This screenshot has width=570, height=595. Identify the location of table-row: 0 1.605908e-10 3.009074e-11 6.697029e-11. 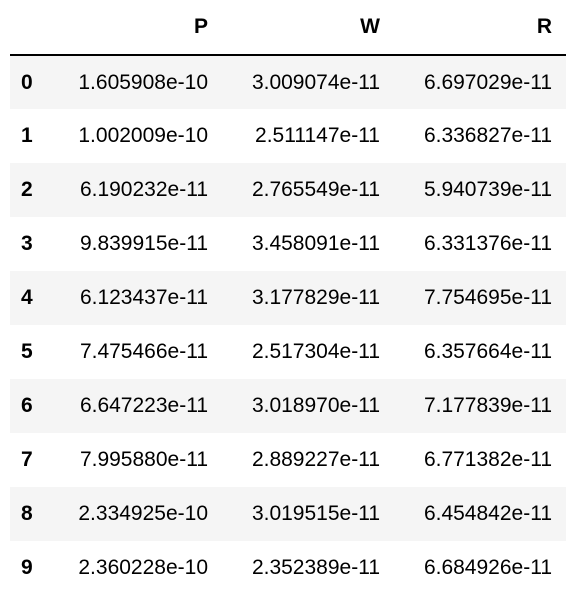
(288, 82).